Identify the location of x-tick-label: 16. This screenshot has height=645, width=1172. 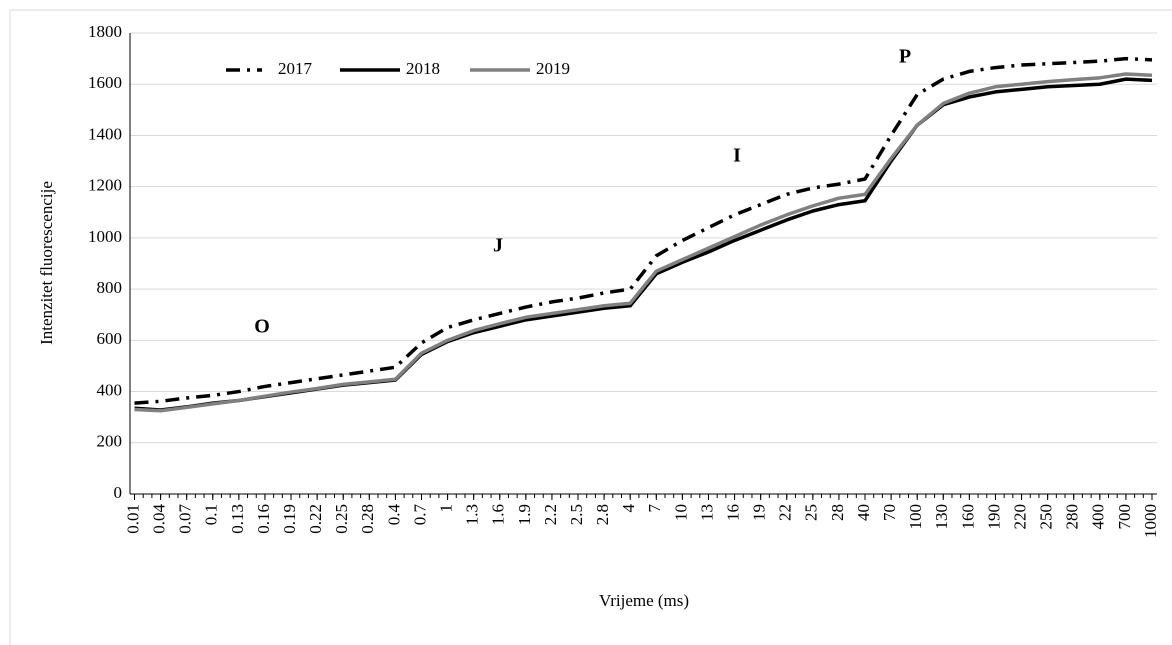
(732, 512).